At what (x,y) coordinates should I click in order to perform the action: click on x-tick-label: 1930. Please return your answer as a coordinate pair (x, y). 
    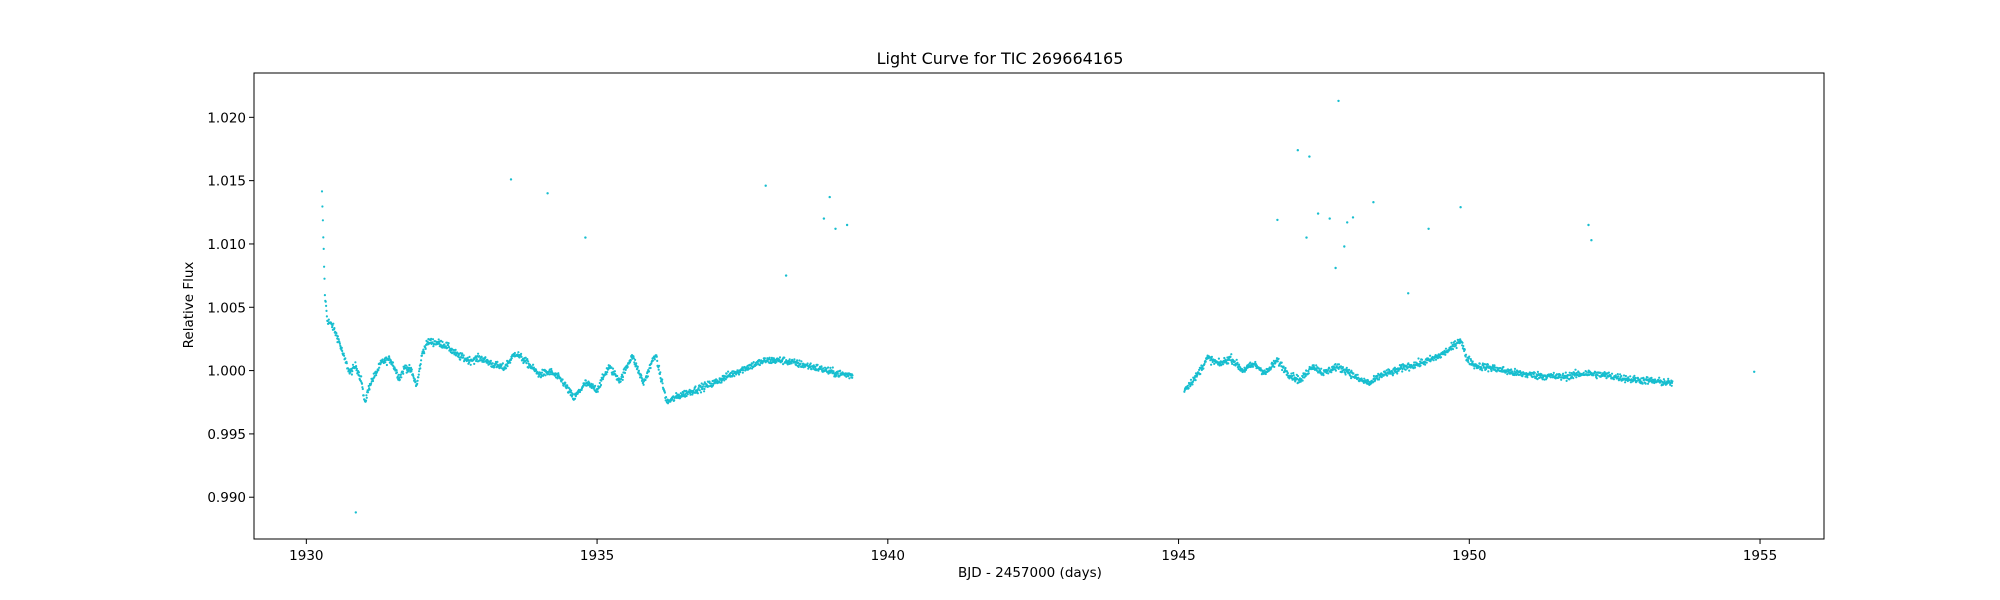
    Looking at the image, I should click on (306, 556).